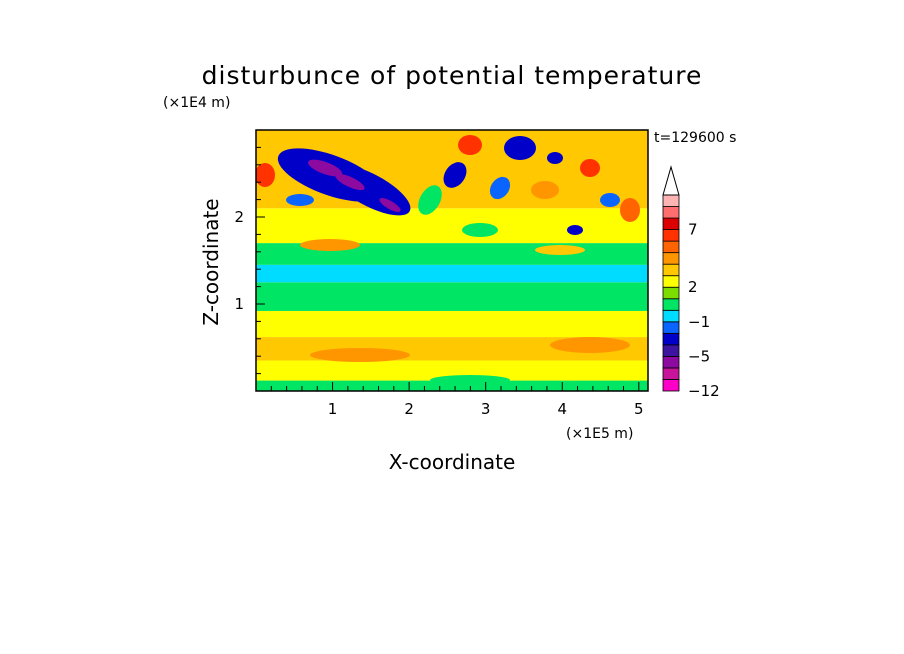 Image resolution: width=904 pixels, height=654 pixels. What do you see at coordinates (239, 217) in the screenshot?
I see `y-tick-label: 2` at bounding box center [239, 217].